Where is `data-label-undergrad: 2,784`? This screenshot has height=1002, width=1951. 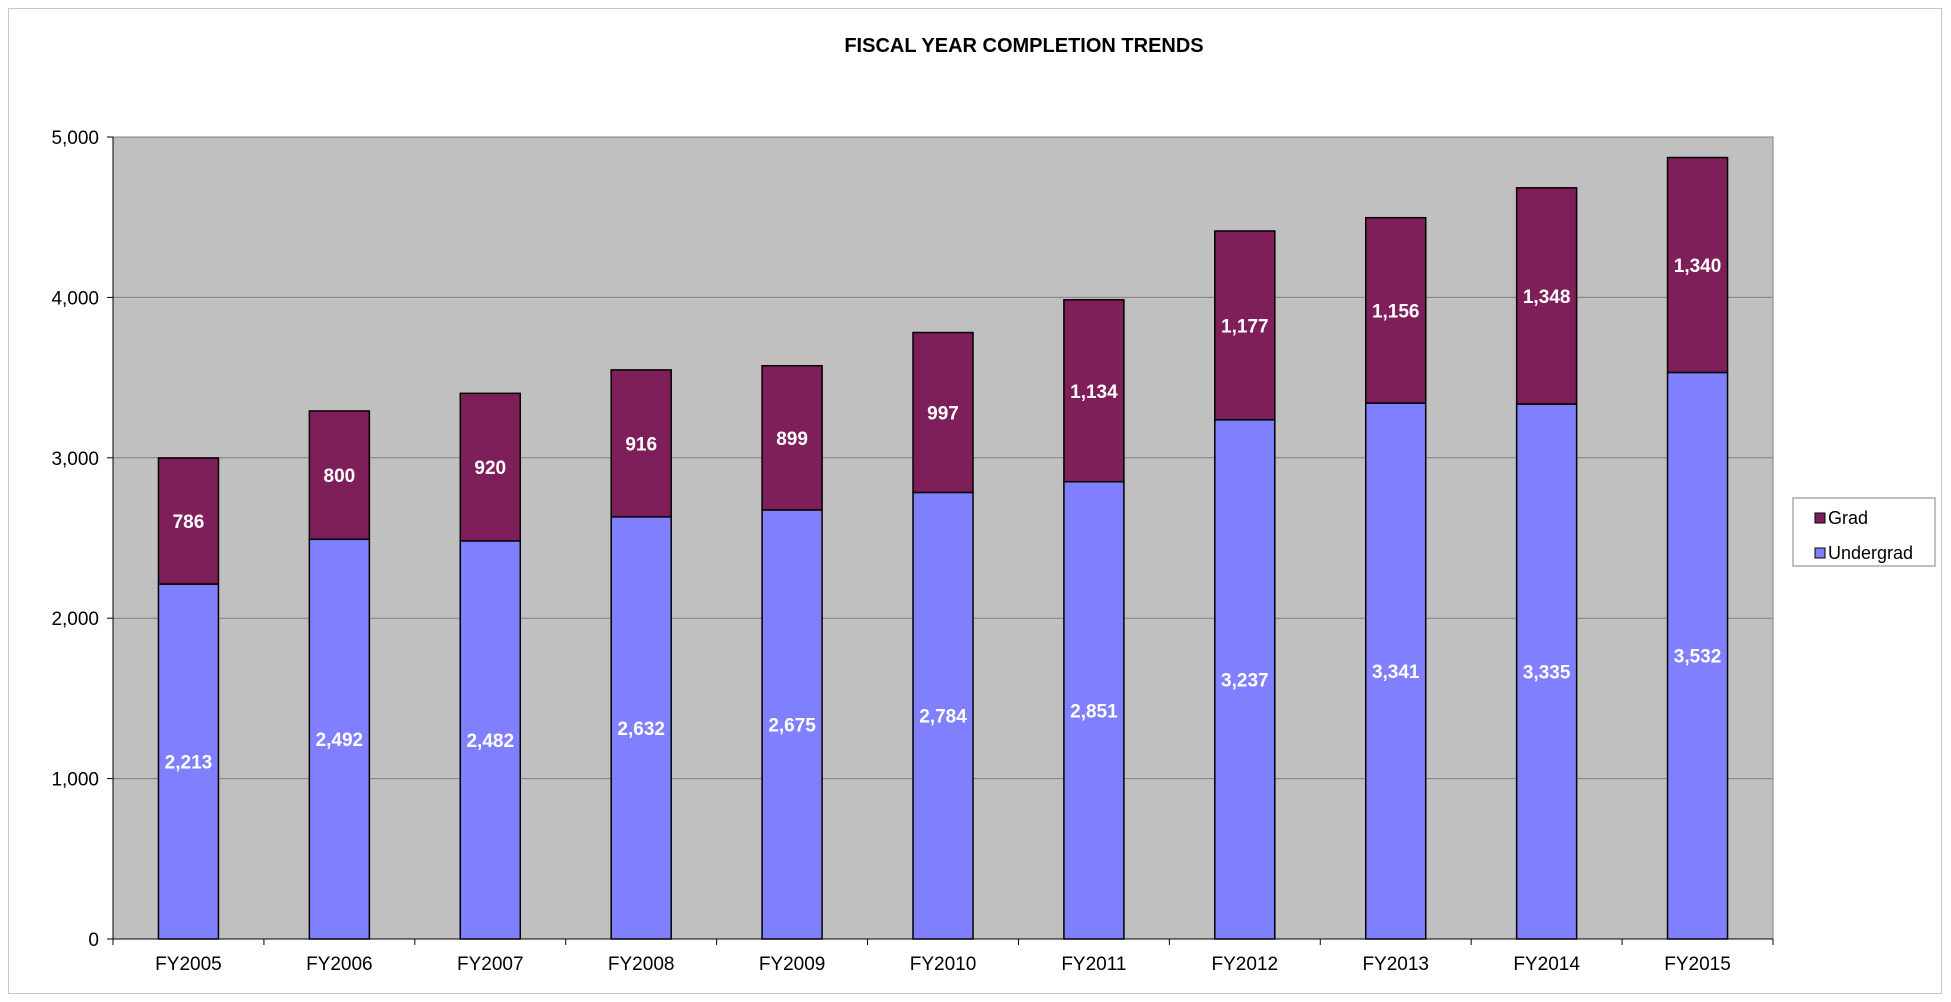
data-label-undergrad: 2,784 is located at coordinates (943, 717).